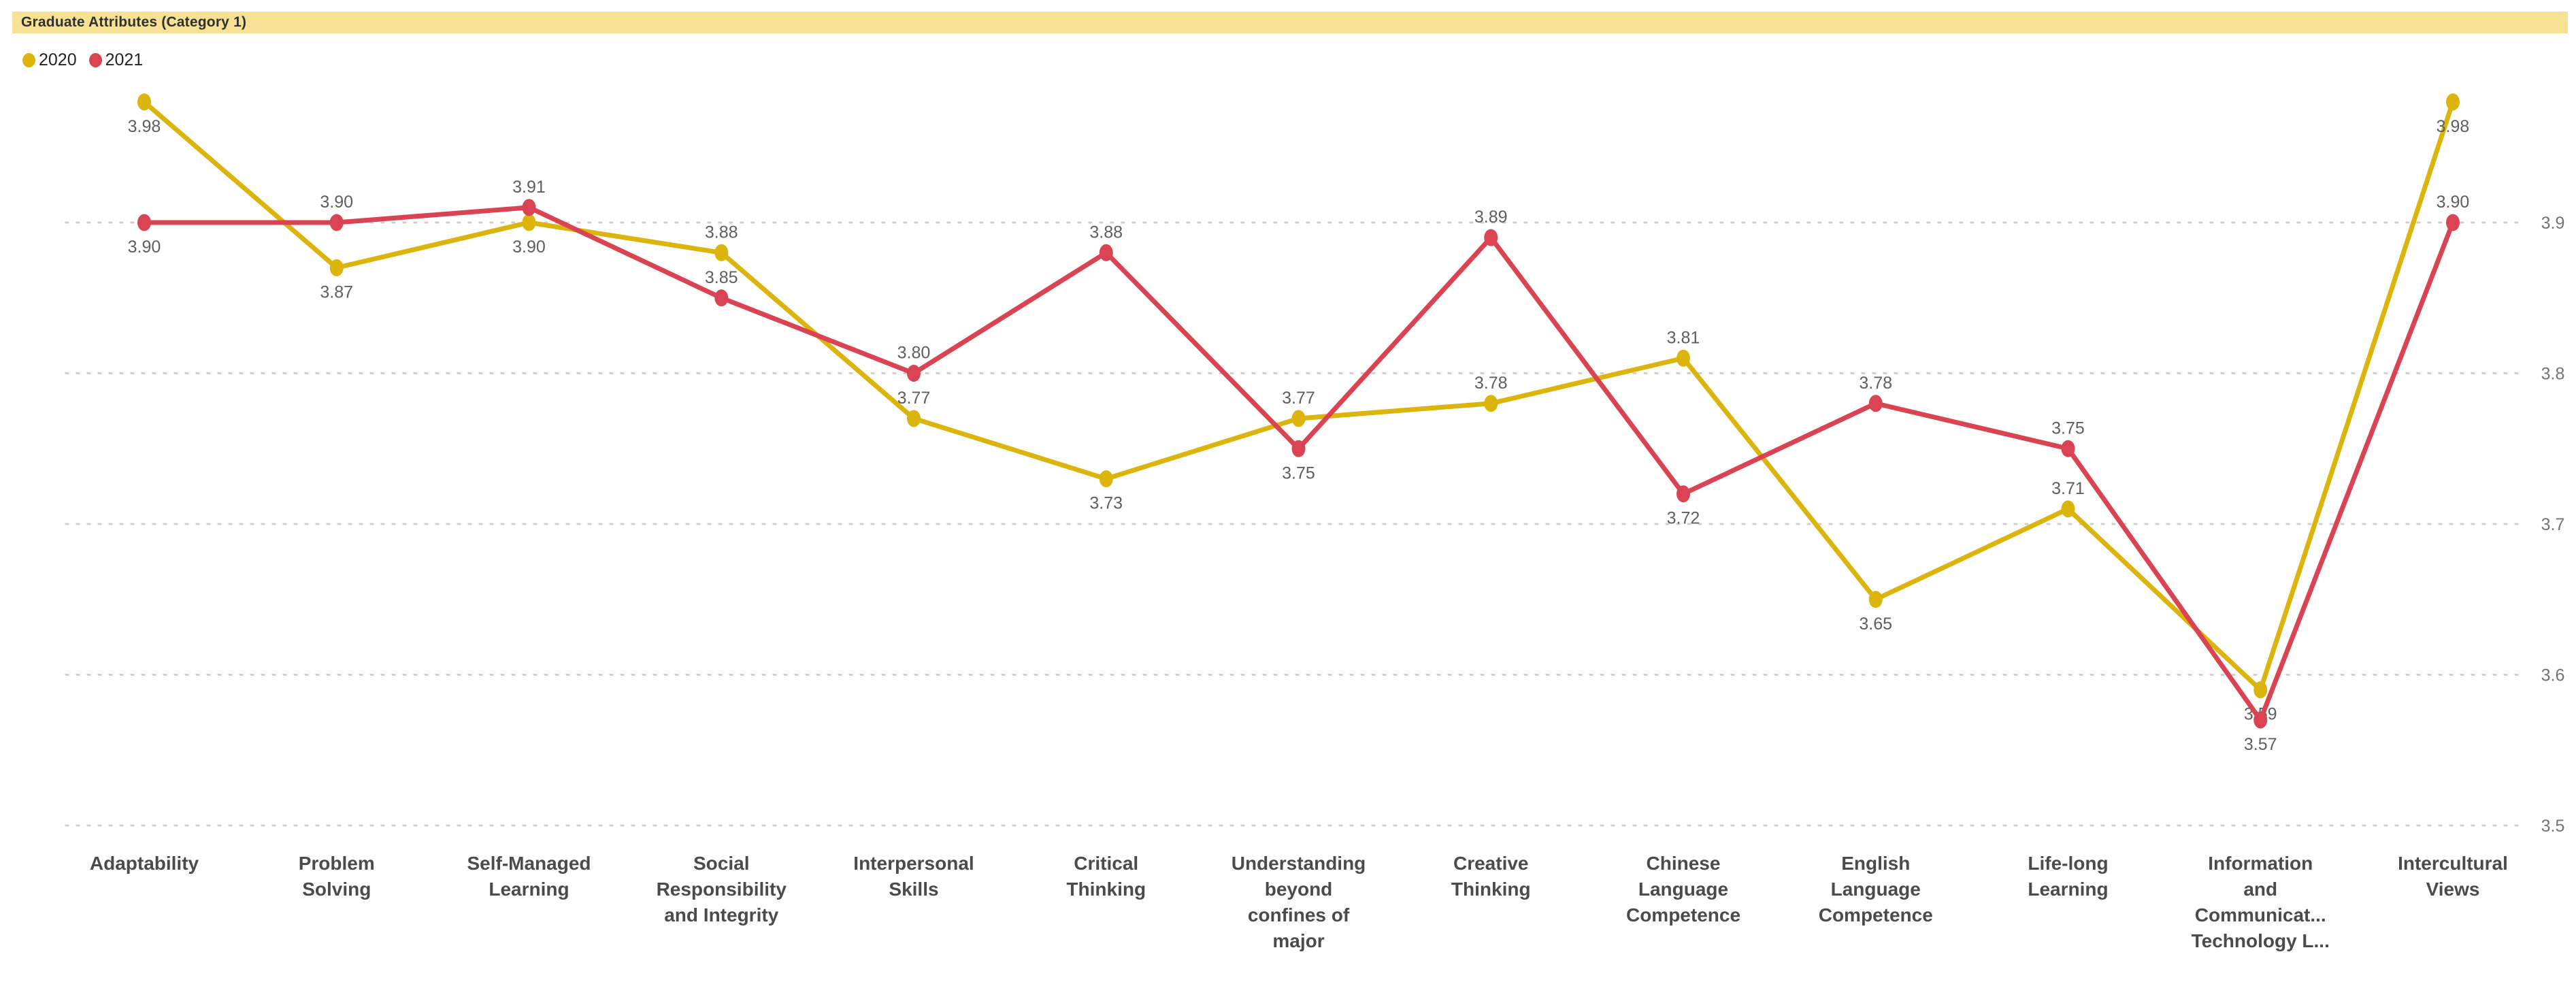 The image size is (2576, 982). I want to click on data-label-2020-10: 3.71, so click(2068, 488).